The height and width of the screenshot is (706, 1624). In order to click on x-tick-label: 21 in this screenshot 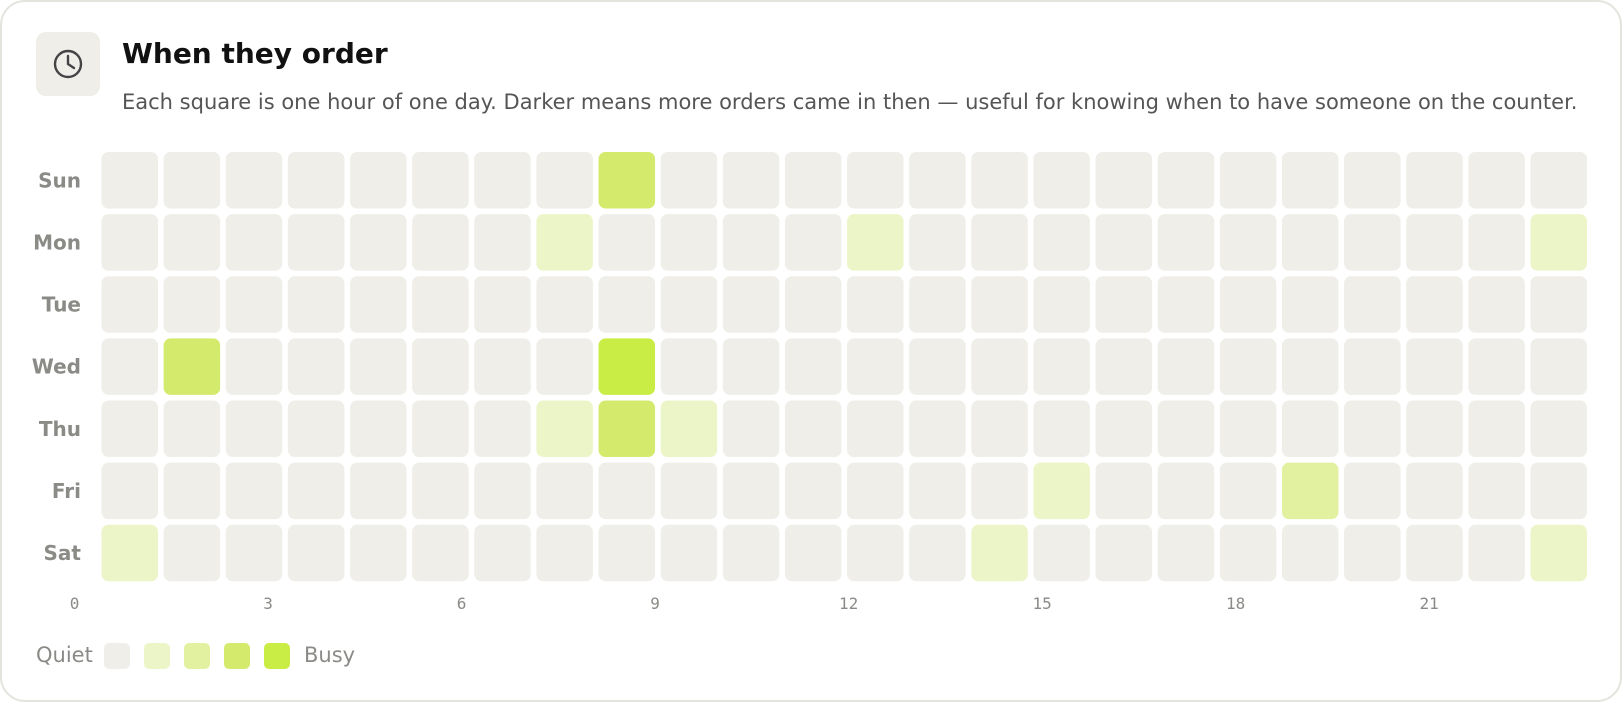, I will do `click(1428, 603)`.